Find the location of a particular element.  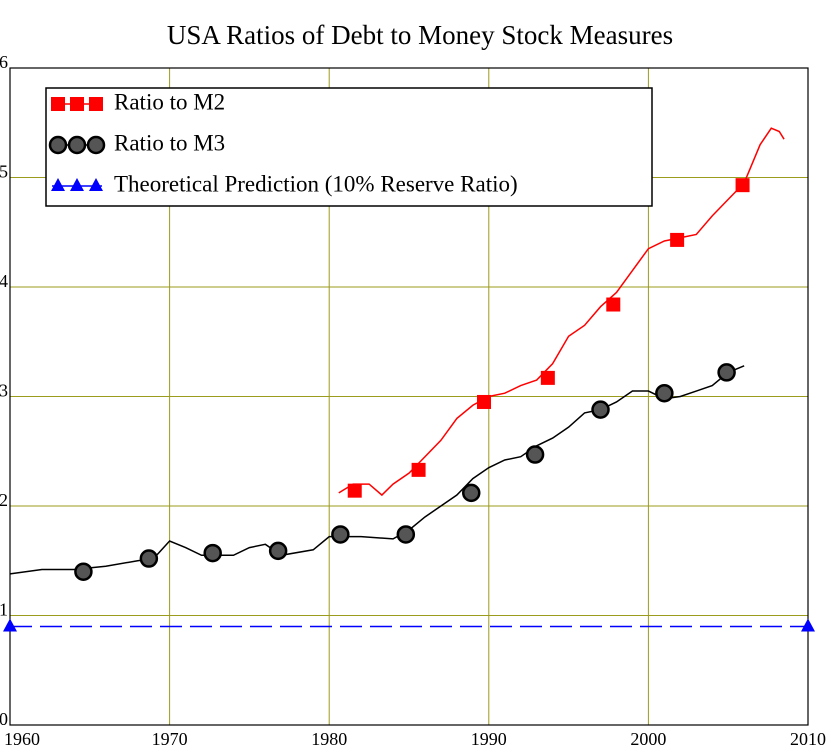

x-tick-label: 1970 is located at coordinates (170, 739).